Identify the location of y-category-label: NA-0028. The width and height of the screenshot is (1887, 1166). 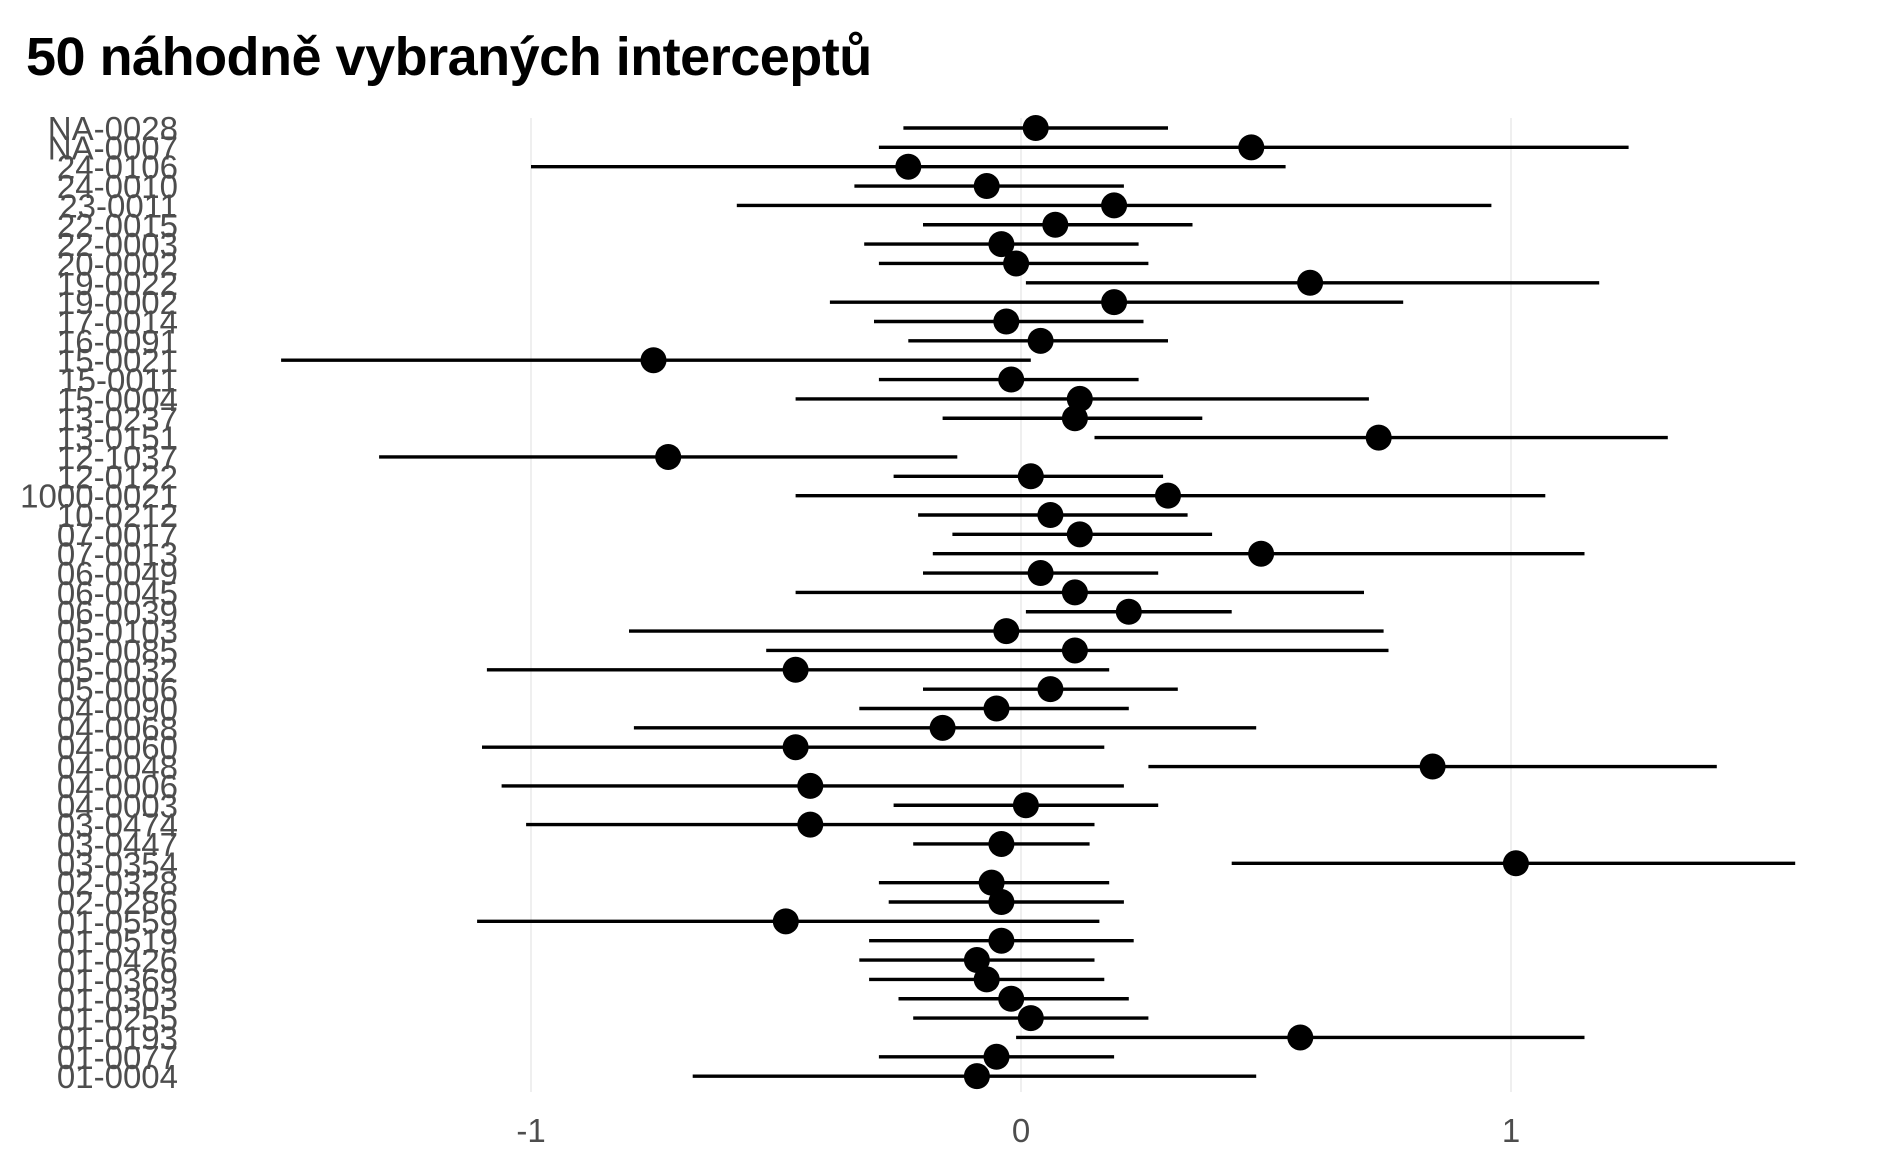
(113, 128).